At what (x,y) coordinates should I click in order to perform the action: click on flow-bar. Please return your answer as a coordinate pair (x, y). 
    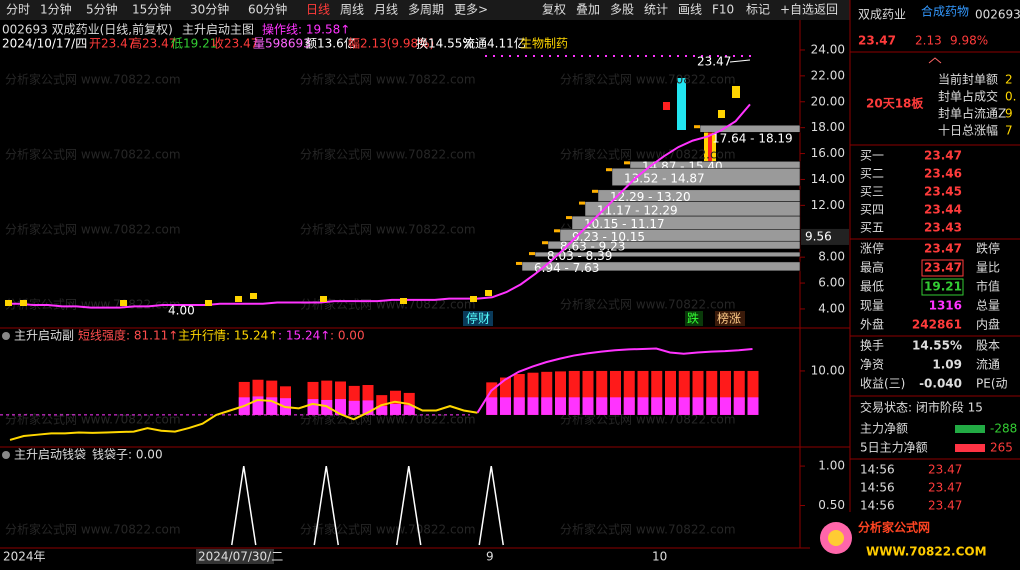
    Looking at the image, I should click on (970, 448).